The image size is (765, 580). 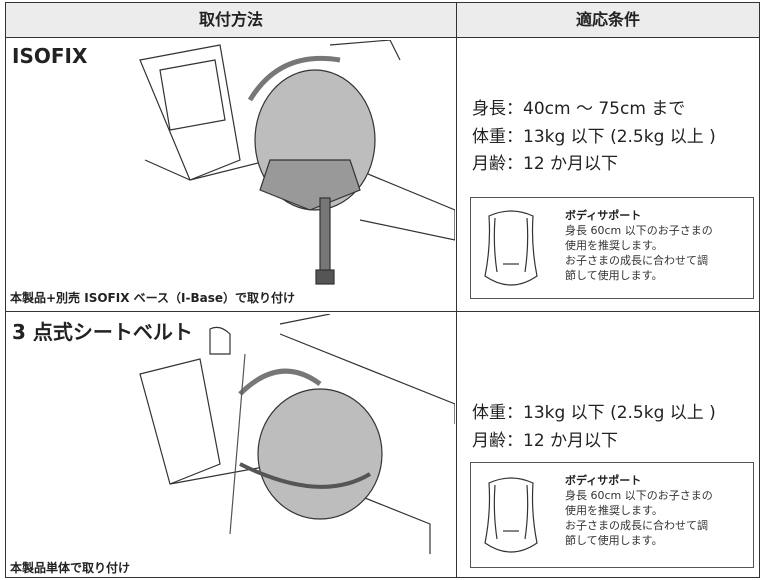 What do you see at coordinates (231, 20) in the screenshot?
I see `header-cell: 取付方法` at bounding box center [231, 20].